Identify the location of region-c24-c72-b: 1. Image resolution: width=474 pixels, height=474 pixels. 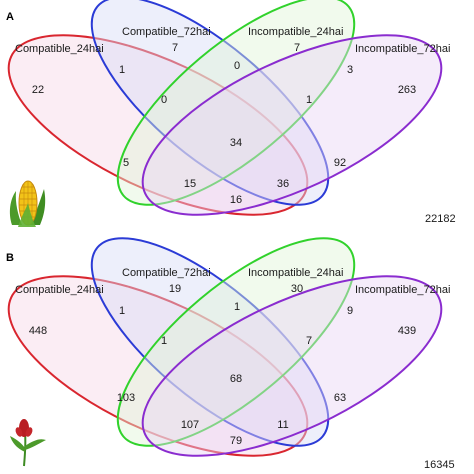
(122, 311).